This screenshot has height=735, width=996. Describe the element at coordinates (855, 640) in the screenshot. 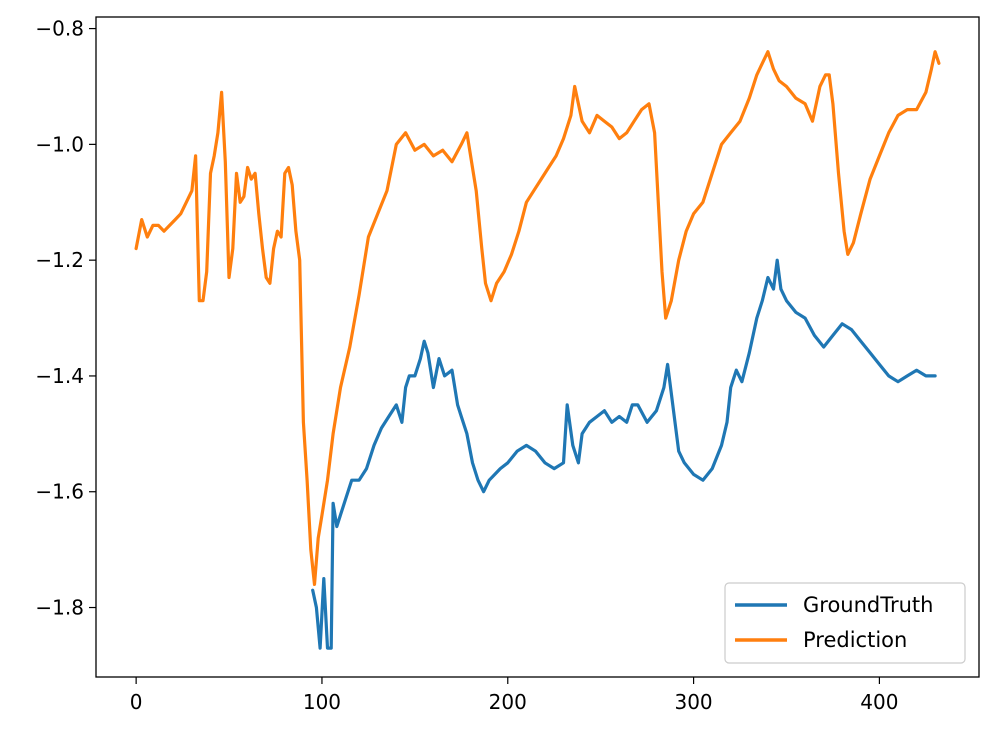

I see `legend-label-prediction: Prediction` at that location.